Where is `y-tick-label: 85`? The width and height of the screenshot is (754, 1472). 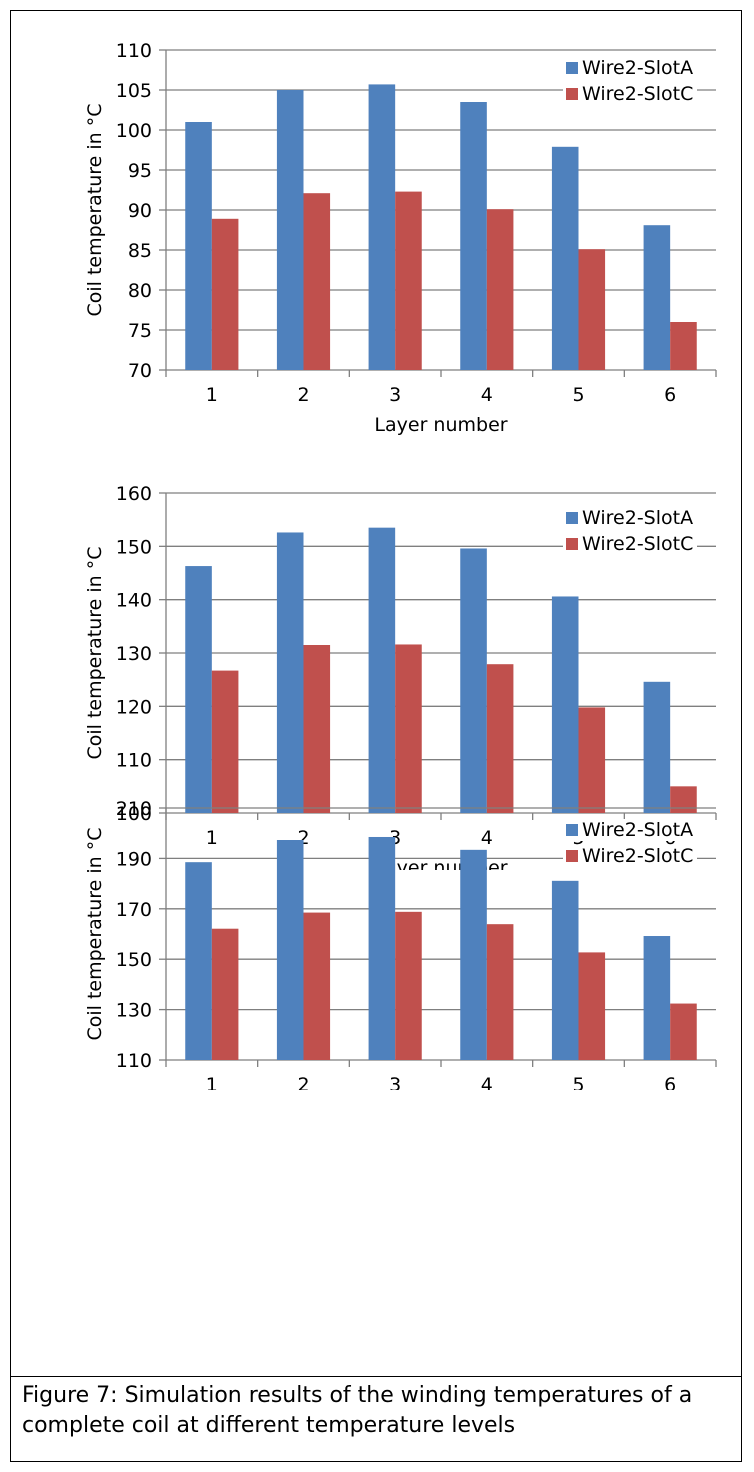 y-tick-label: 85 is located at coordinates (140, 251).